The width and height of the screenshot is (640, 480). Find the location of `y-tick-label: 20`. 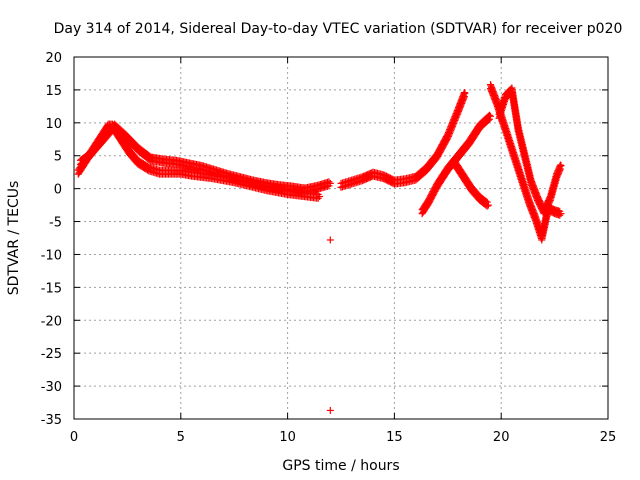

y-tick-label: 20 is located at coordinates (53, 58).